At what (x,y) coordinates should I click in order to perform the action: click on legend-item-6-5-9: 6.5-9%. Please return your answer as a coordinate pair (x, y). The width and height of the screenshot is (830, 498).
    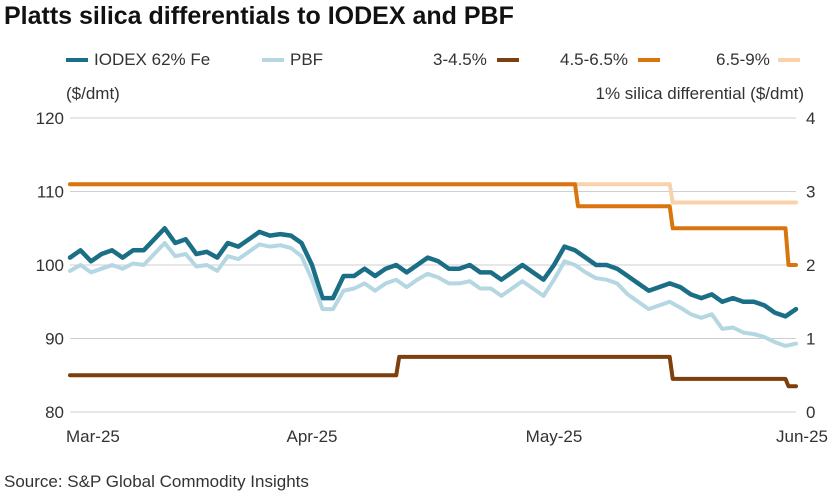
    Looking at the image, I should click on (758, 60).